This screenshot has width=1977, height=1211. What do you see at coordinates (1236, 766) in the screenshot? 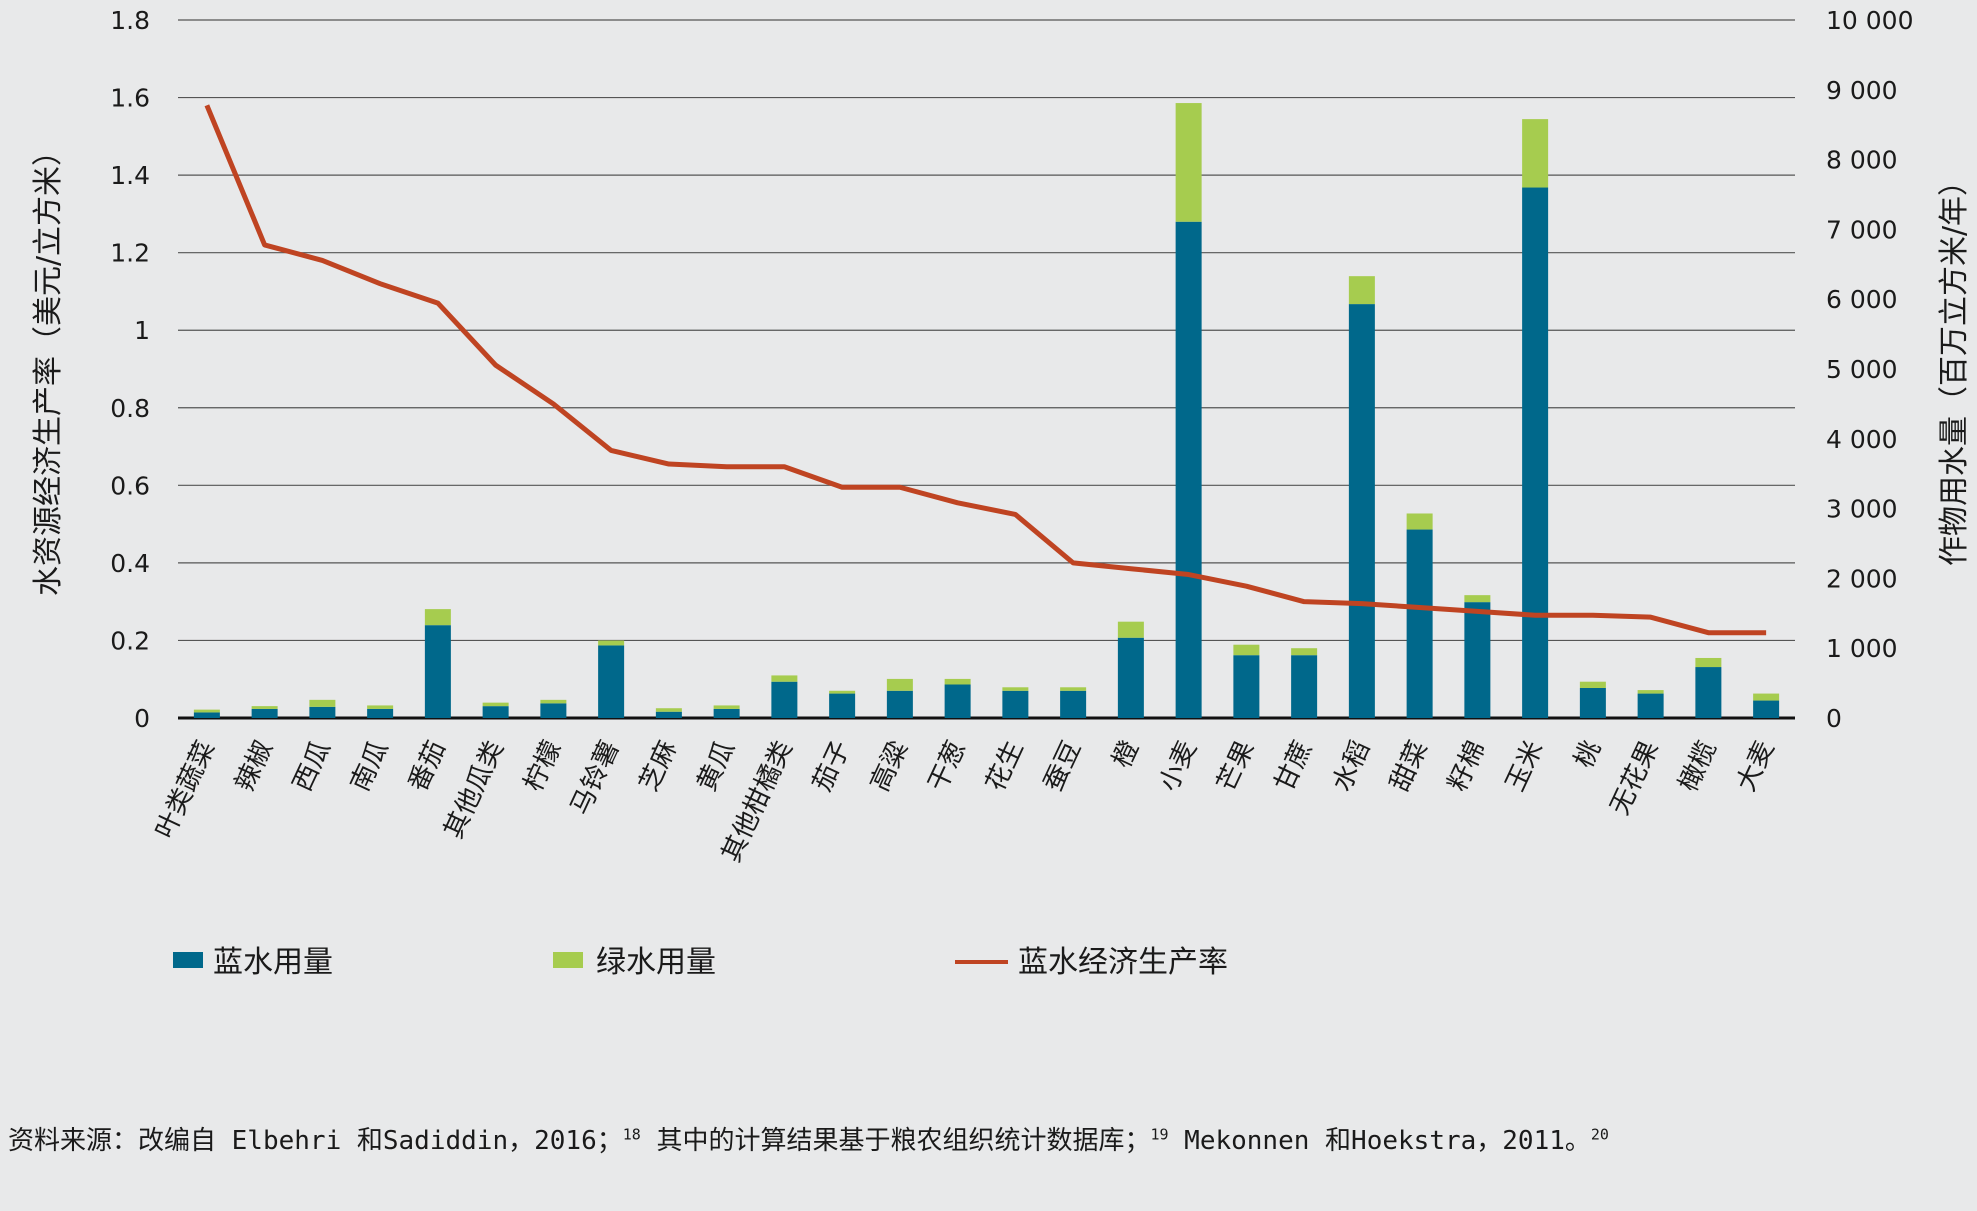
I see `category-label: 芒果` at bounding box center [1236, 766].